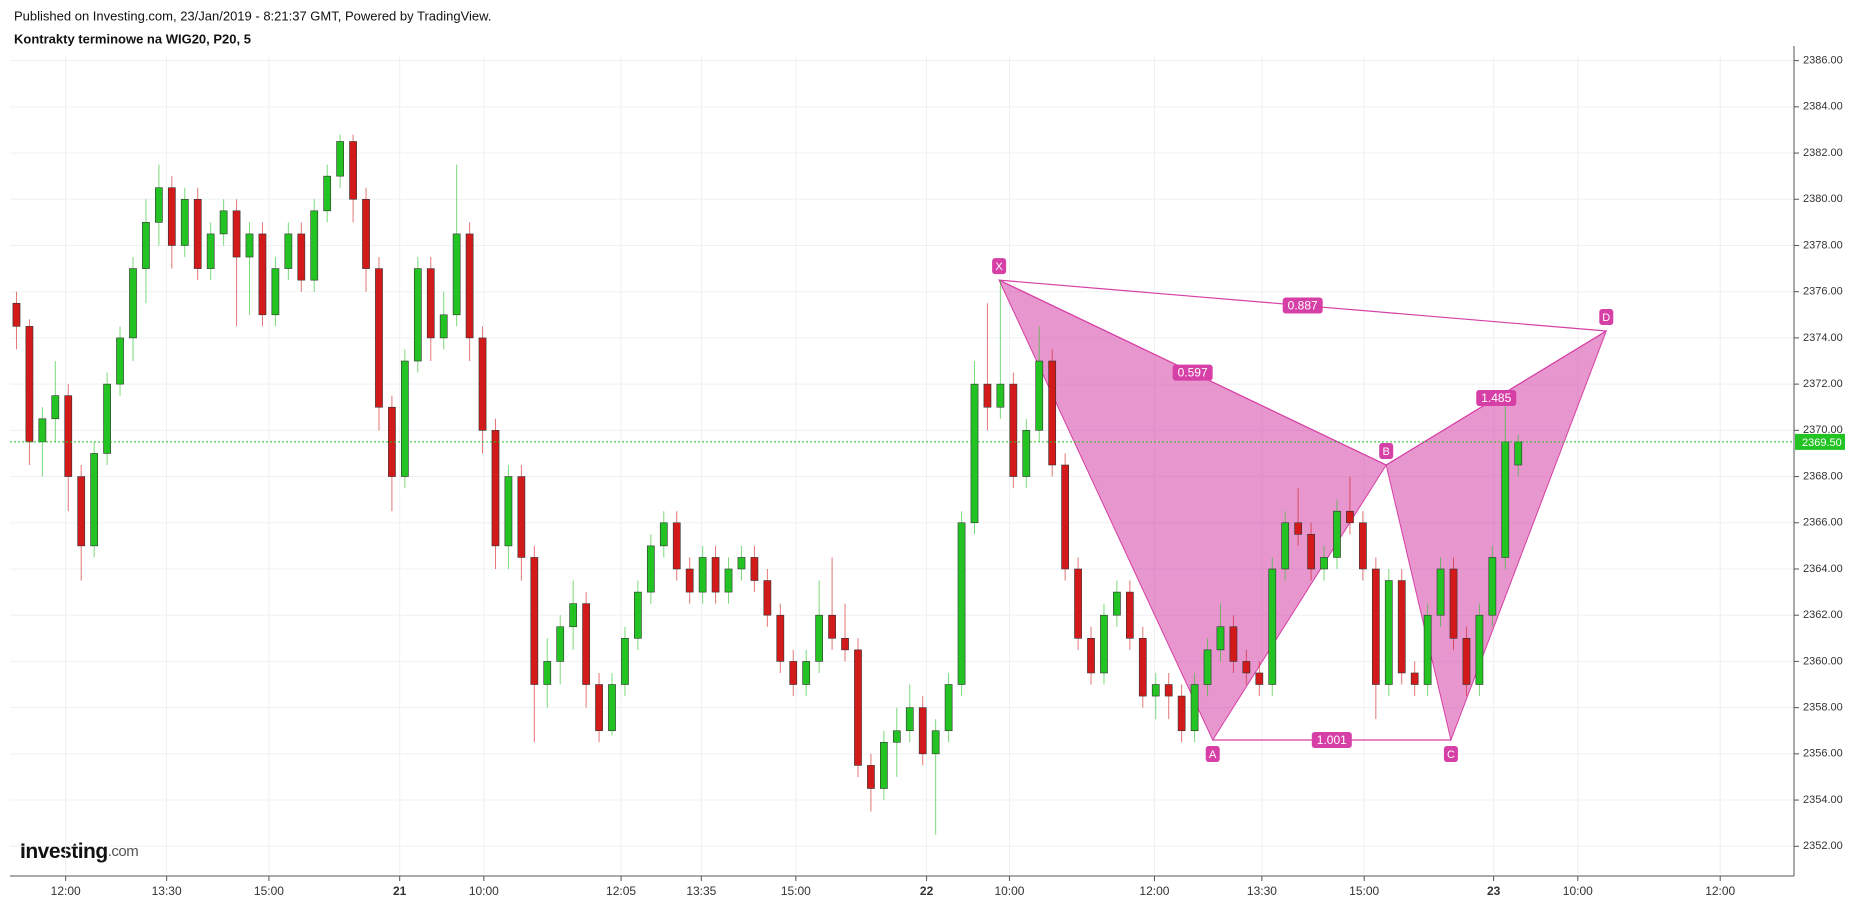  What do you see at coordinates (66, 891) in the screenshot?
I see `x-tick-label: 12:00` at bounding box center [66, 891].